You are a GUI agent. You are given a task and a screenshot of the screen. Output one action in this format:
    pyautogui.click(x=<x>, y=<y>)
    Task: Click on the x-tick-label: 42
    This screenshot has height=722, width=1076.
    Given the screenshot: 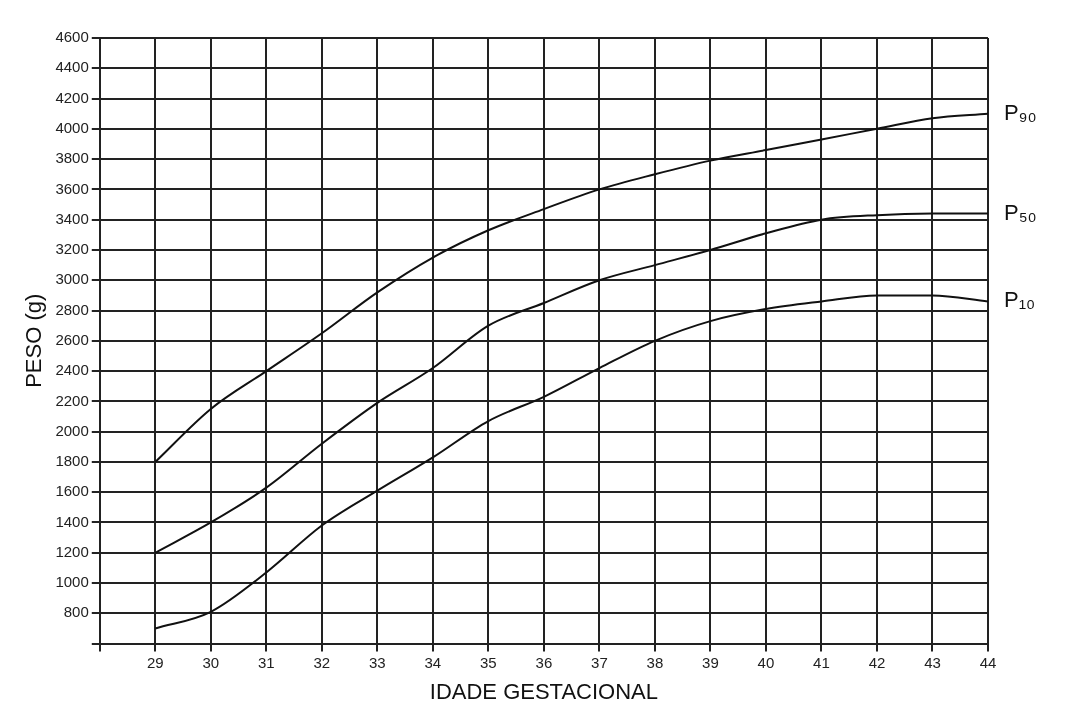 What is the action you would take?
    pyautogui.click(x=877, y=662)
    